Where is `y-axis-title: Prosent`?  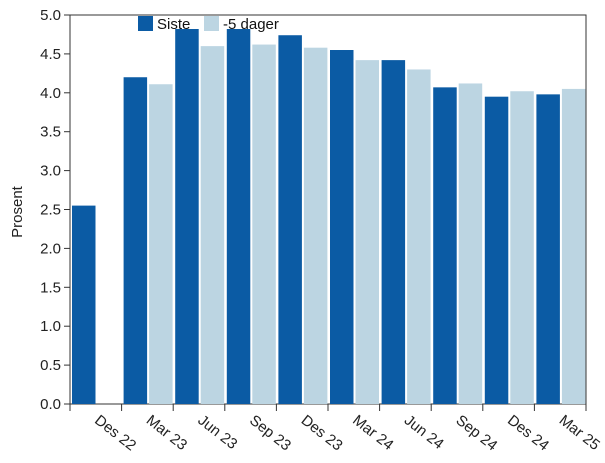 y-axis-title: Prosent is located at coordinates (17, 211).